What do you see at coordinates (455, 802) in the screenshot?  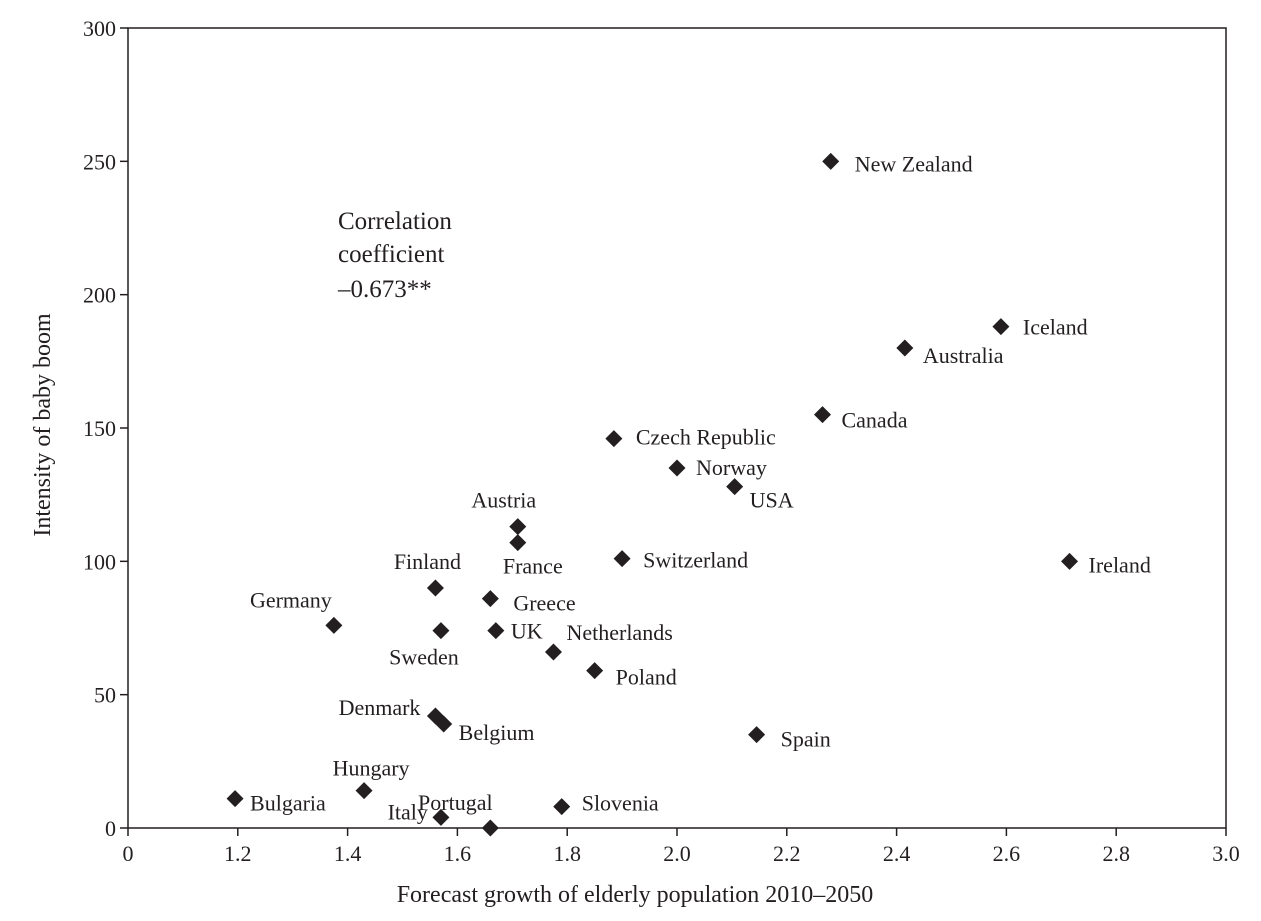 I see `data-point-label: Portugal` at bounding box center [455, 802].